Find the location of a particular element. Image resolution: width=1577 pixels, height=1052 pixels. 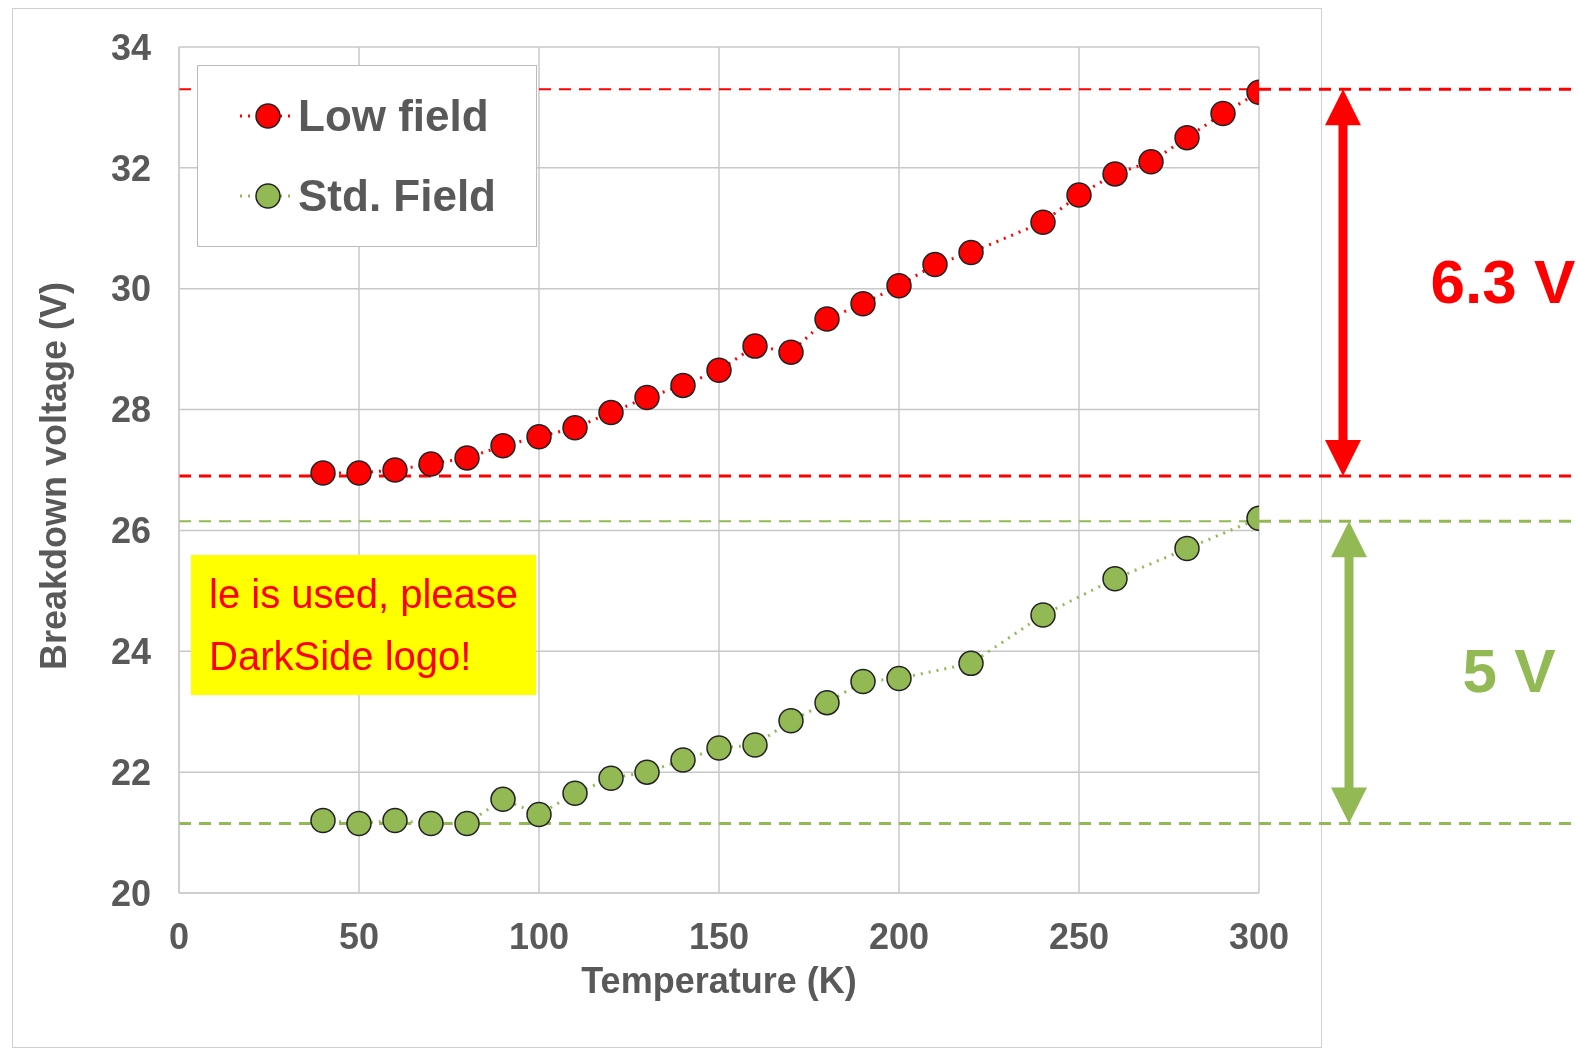

legend-label: Low field is located at coordinates (393, 116).